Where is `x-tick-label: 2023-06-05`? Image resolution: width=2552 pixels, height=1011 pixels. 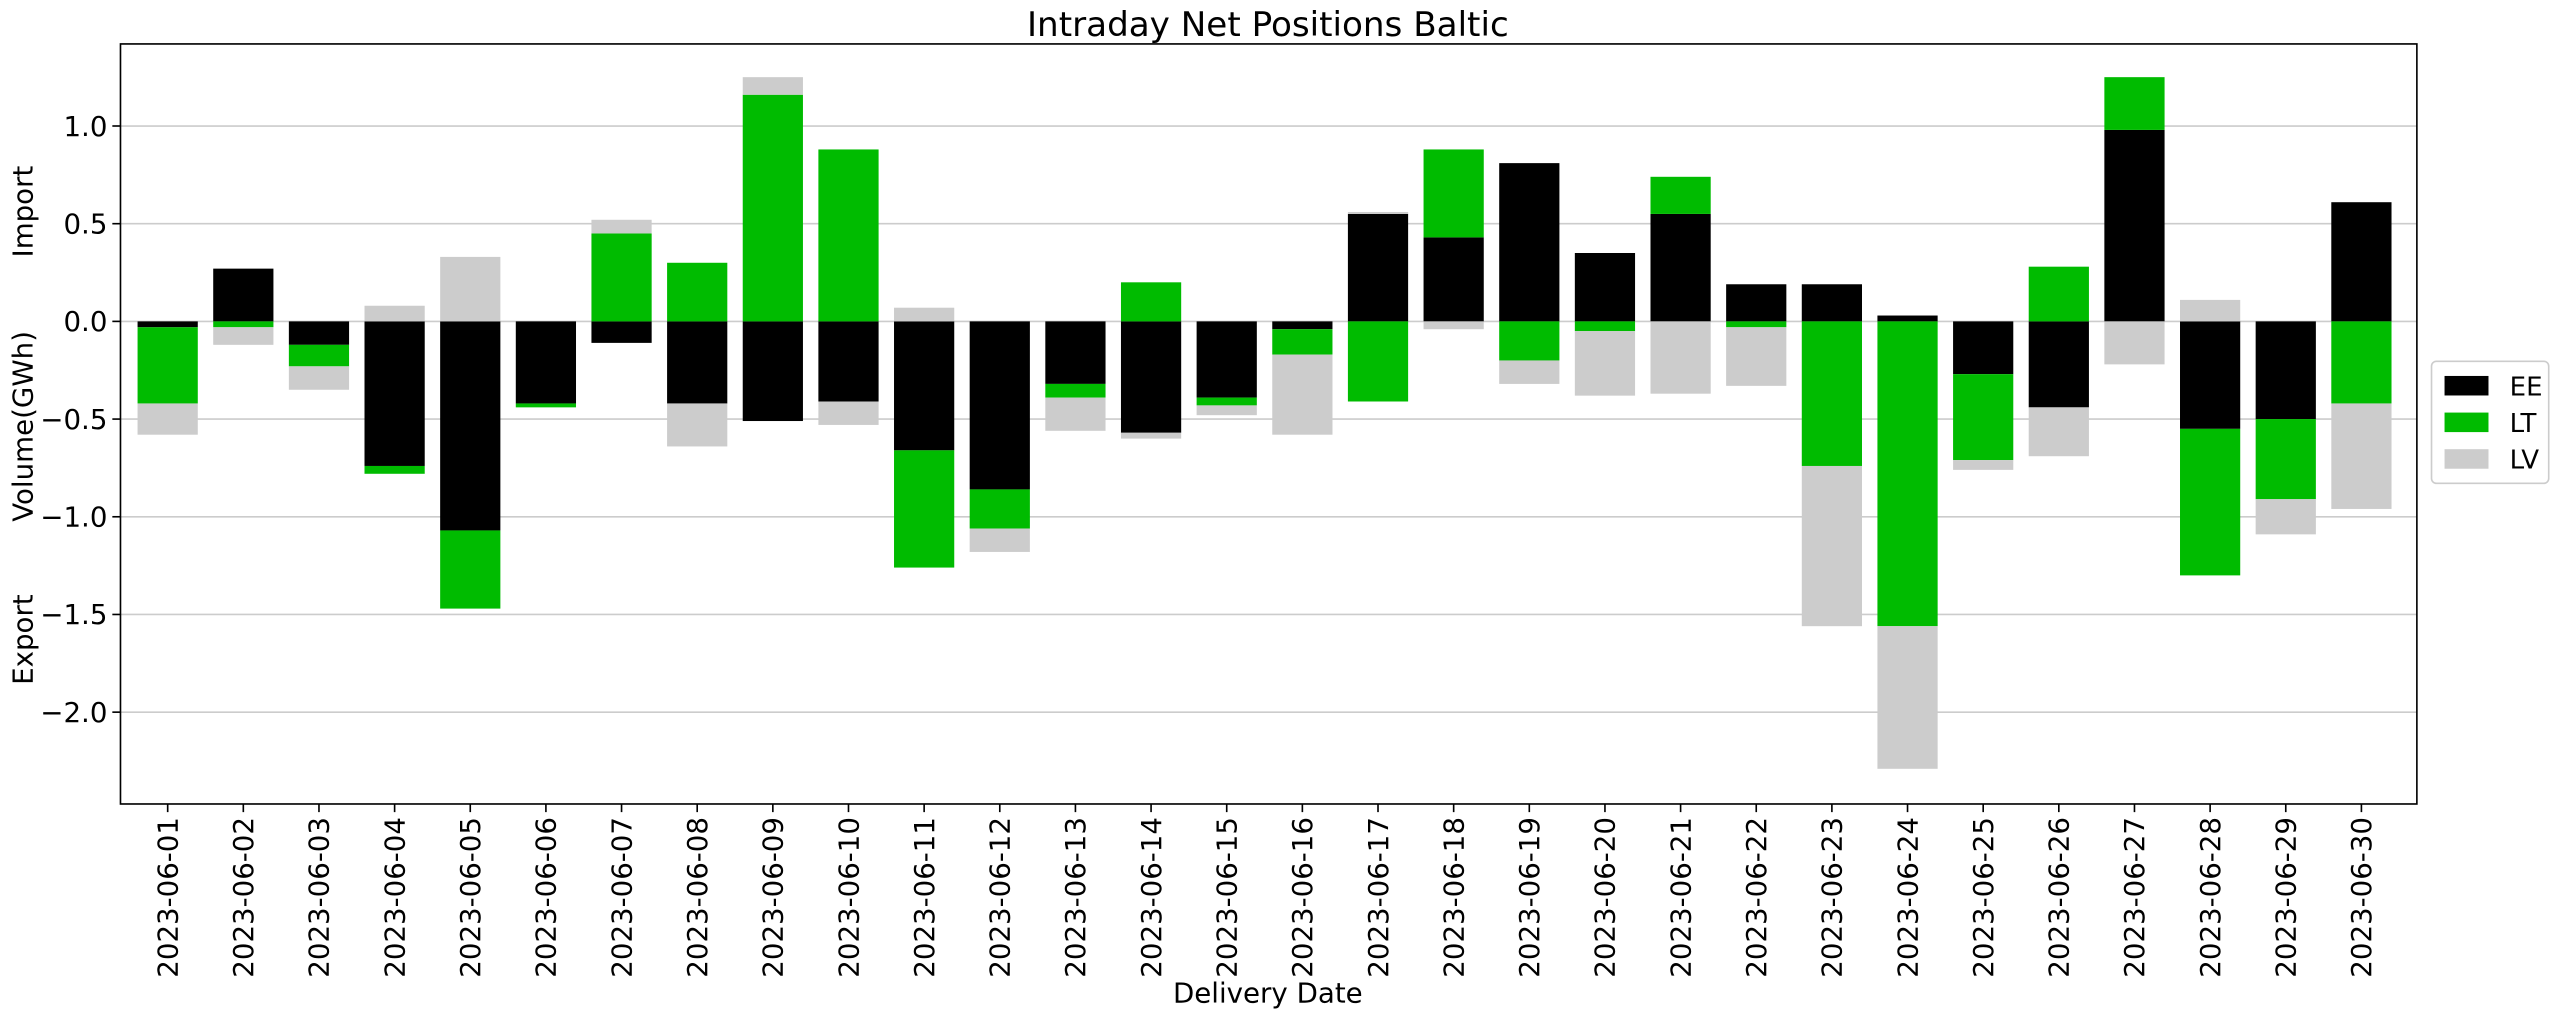 x-tick-label: 2023-06-05 is located at coordinates (470, 897).